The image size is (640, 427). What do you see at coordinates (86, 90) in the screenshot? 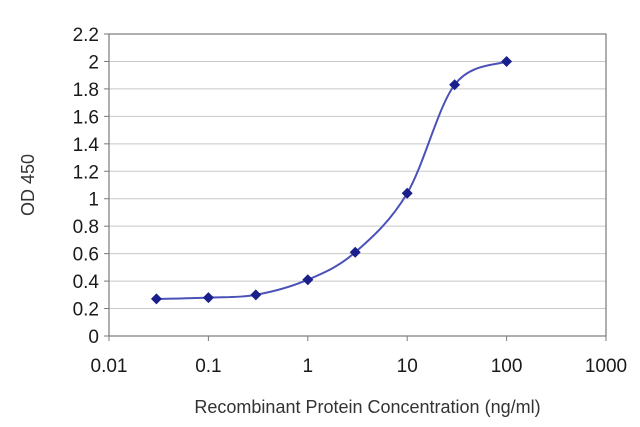
I see `y-tick-label: 1.8` at bounding box center [86, 90].